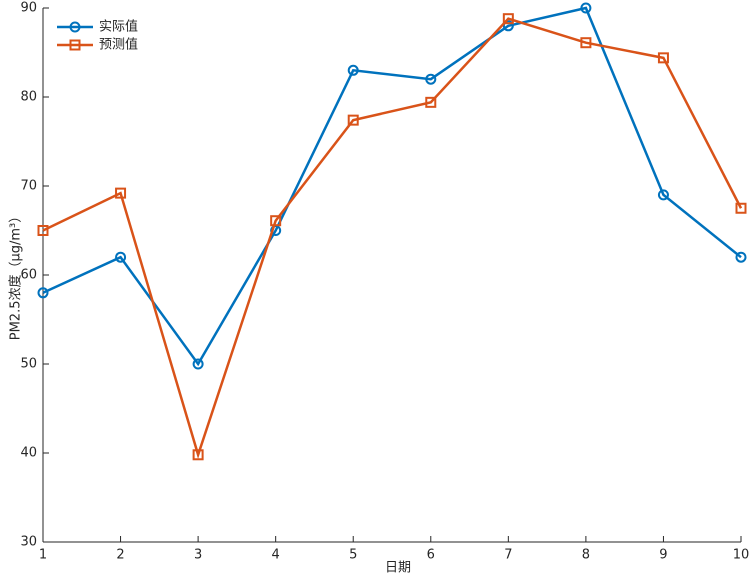 This screenshot has width=749, height=577. I want to click on x-tick-label: 2, so click(120, 555).